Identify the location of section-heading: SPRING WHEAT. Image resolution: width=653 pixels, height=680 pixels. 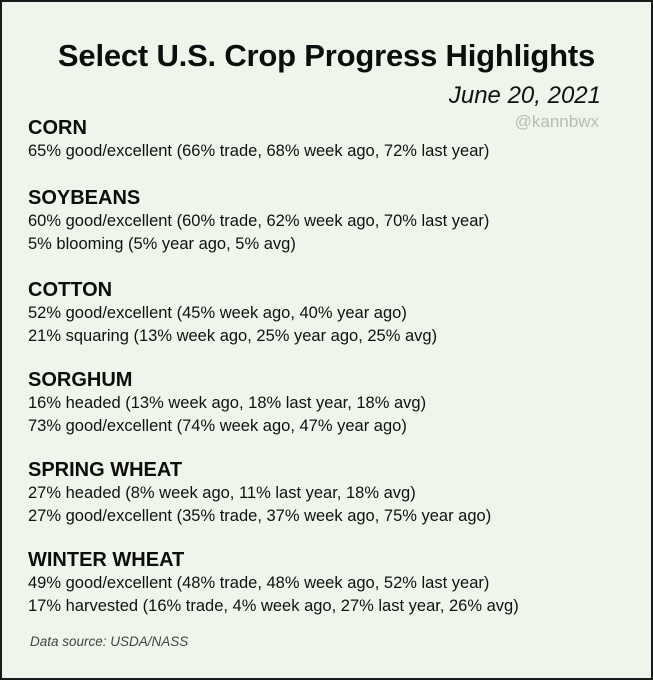
(105, 470).